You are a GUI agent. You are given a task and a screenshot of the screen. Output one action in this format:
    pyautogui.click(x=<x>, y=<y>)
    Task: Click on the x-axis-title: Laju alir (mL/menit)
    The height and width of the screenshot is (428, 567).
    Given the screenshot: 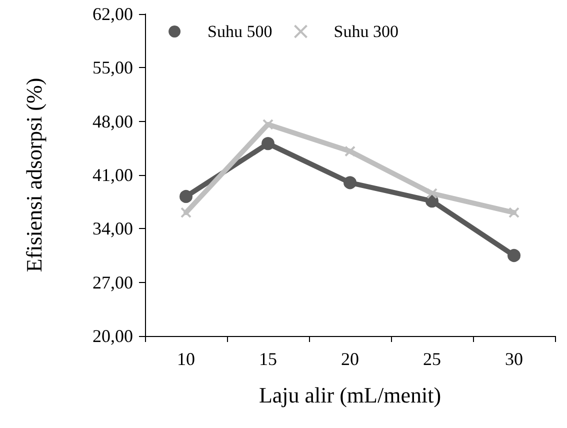 What is the action you would take?
    pyautogui.click(x=350, y=395)
    